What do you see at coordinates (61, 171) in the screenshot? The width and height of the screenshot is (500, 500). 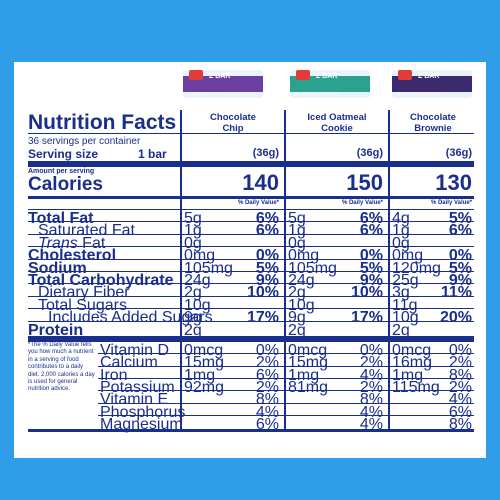 I see `amount-per-serving: Amount per serving` at bounding box center [61, 171].